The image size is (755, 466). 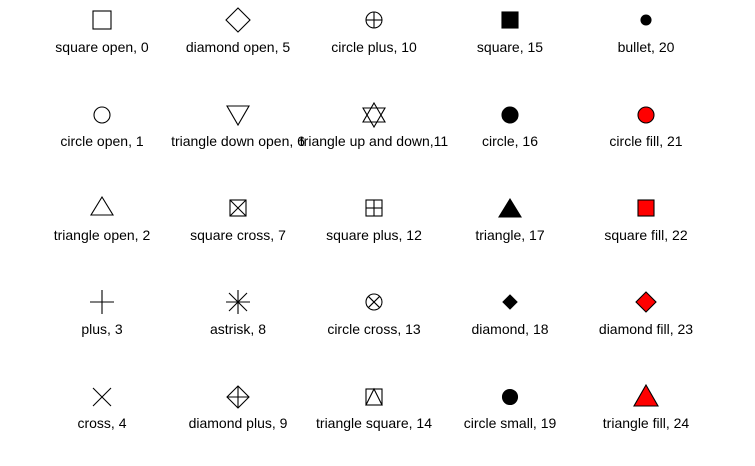 What do you see at coordinates (374, 396) in the screenshot?
I see `pch-symbol-triangle-square` at bounding box center [374, 396].